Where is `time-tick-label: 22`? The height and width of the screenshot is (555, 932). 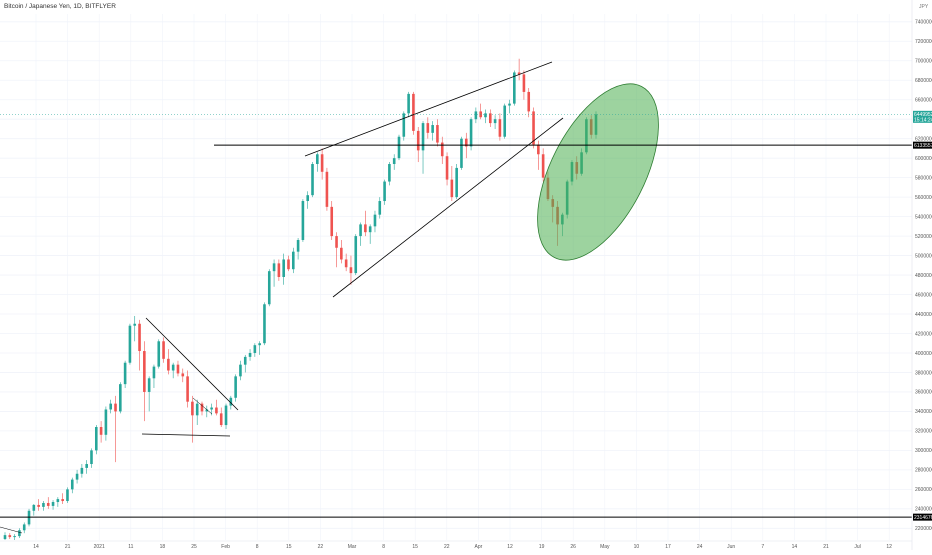 time-tick-label: 22 is located at coordinates (447, 547).